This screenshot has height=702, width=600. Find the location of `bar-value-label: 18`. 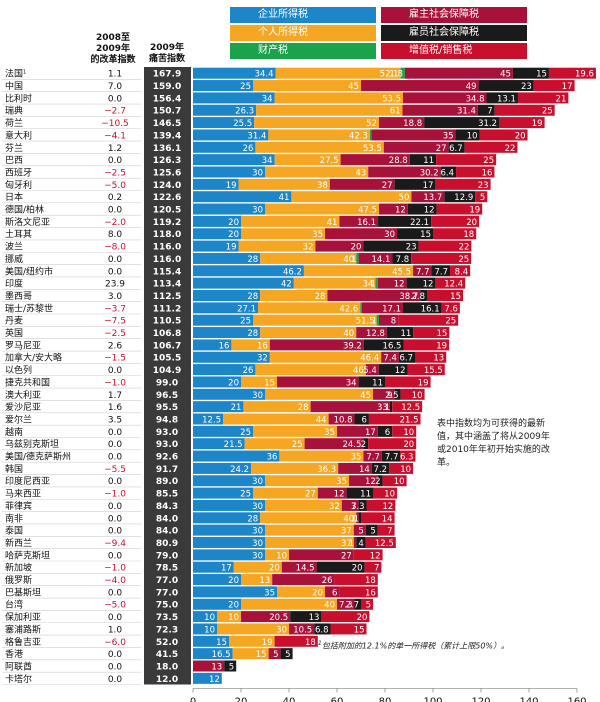

bar-value-label: 18 is located at coordinates (310, 643).